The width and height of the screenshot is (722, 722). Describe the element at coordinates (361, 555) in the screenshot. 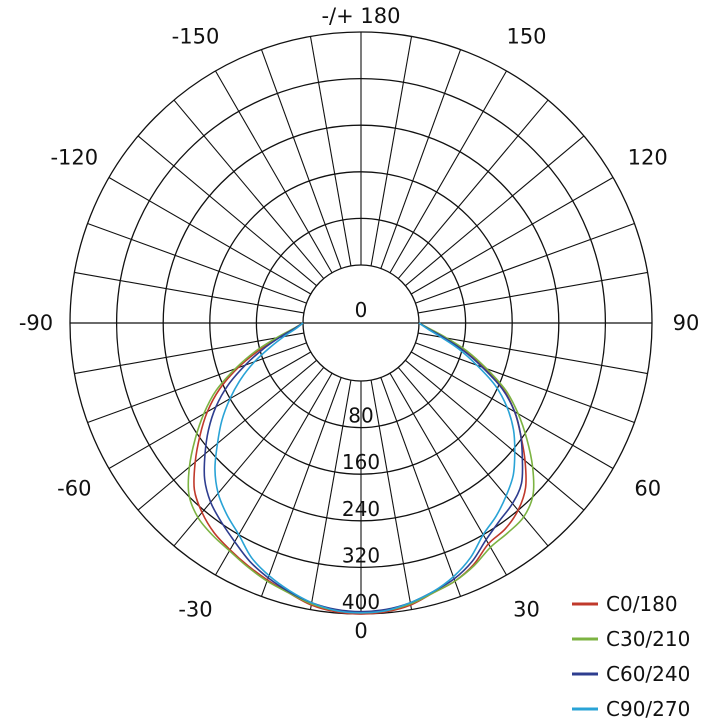

I see `radial-tick-label-320: 320` at that location.